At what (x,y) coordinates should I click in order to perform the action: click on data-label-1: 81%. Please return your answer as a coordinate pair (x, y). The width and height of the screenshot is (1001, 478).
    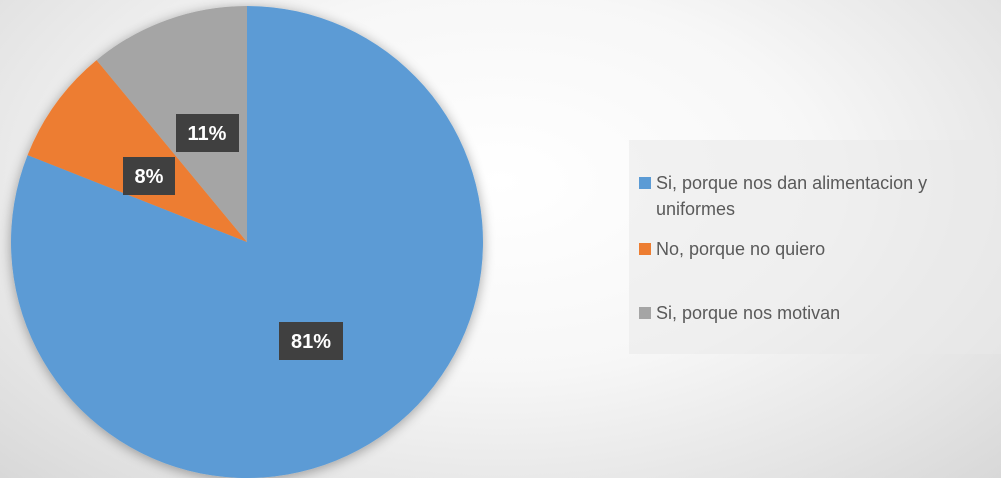
    Looking at the image, I should click on (311, 341).